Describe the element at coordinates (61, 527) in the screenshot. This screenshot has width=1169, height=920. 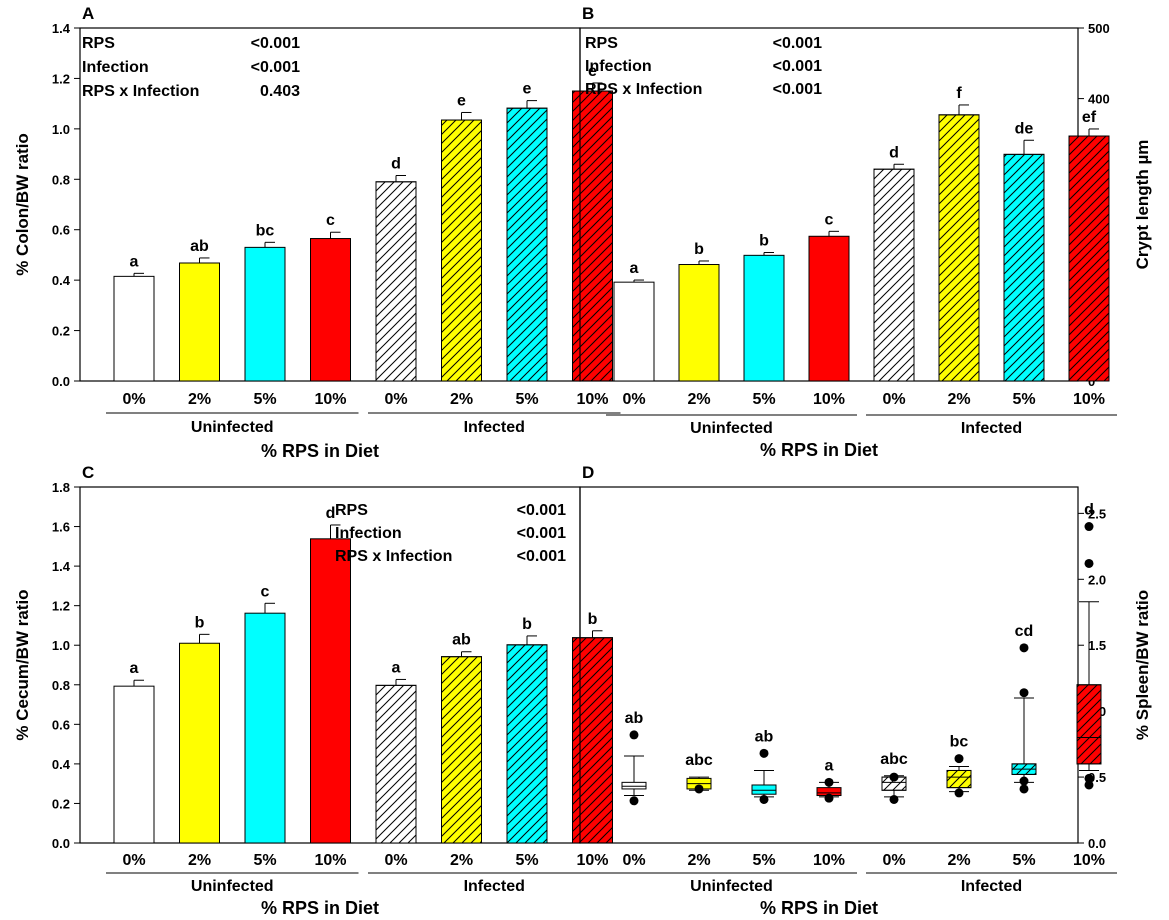
I see `y-tick-label-c: 1.6` at that location.